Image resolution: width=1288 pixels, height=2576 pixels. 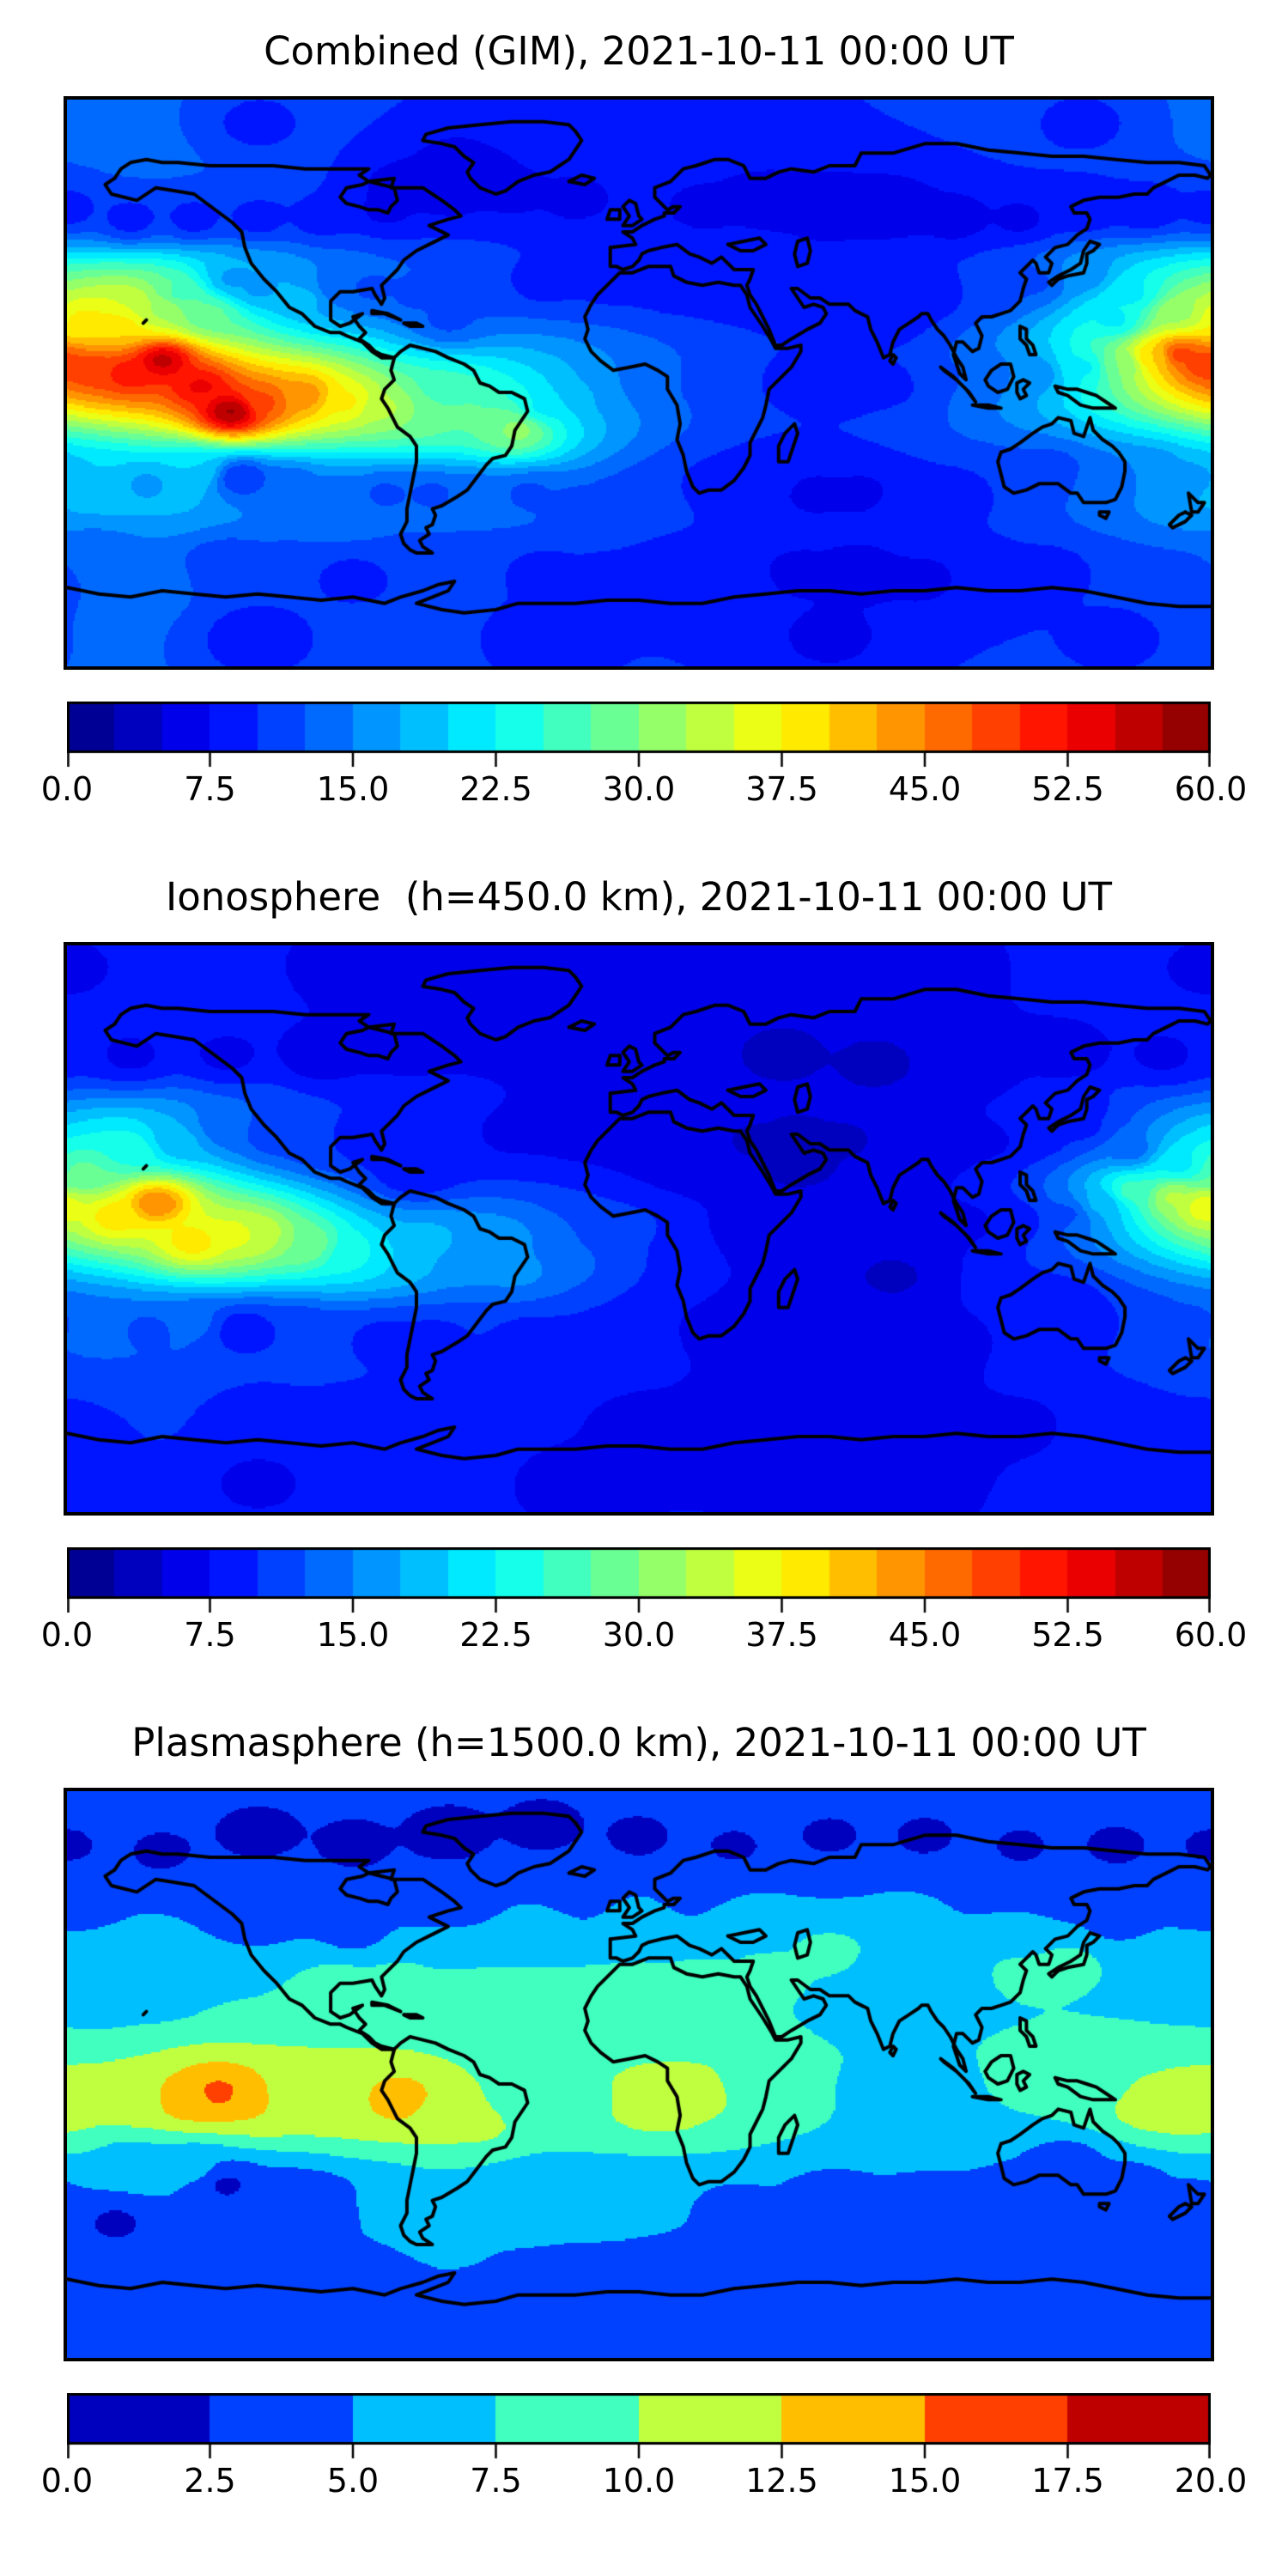 I want to click on colorbar-tick-label: 5.0, so click(x=353, y=2481).